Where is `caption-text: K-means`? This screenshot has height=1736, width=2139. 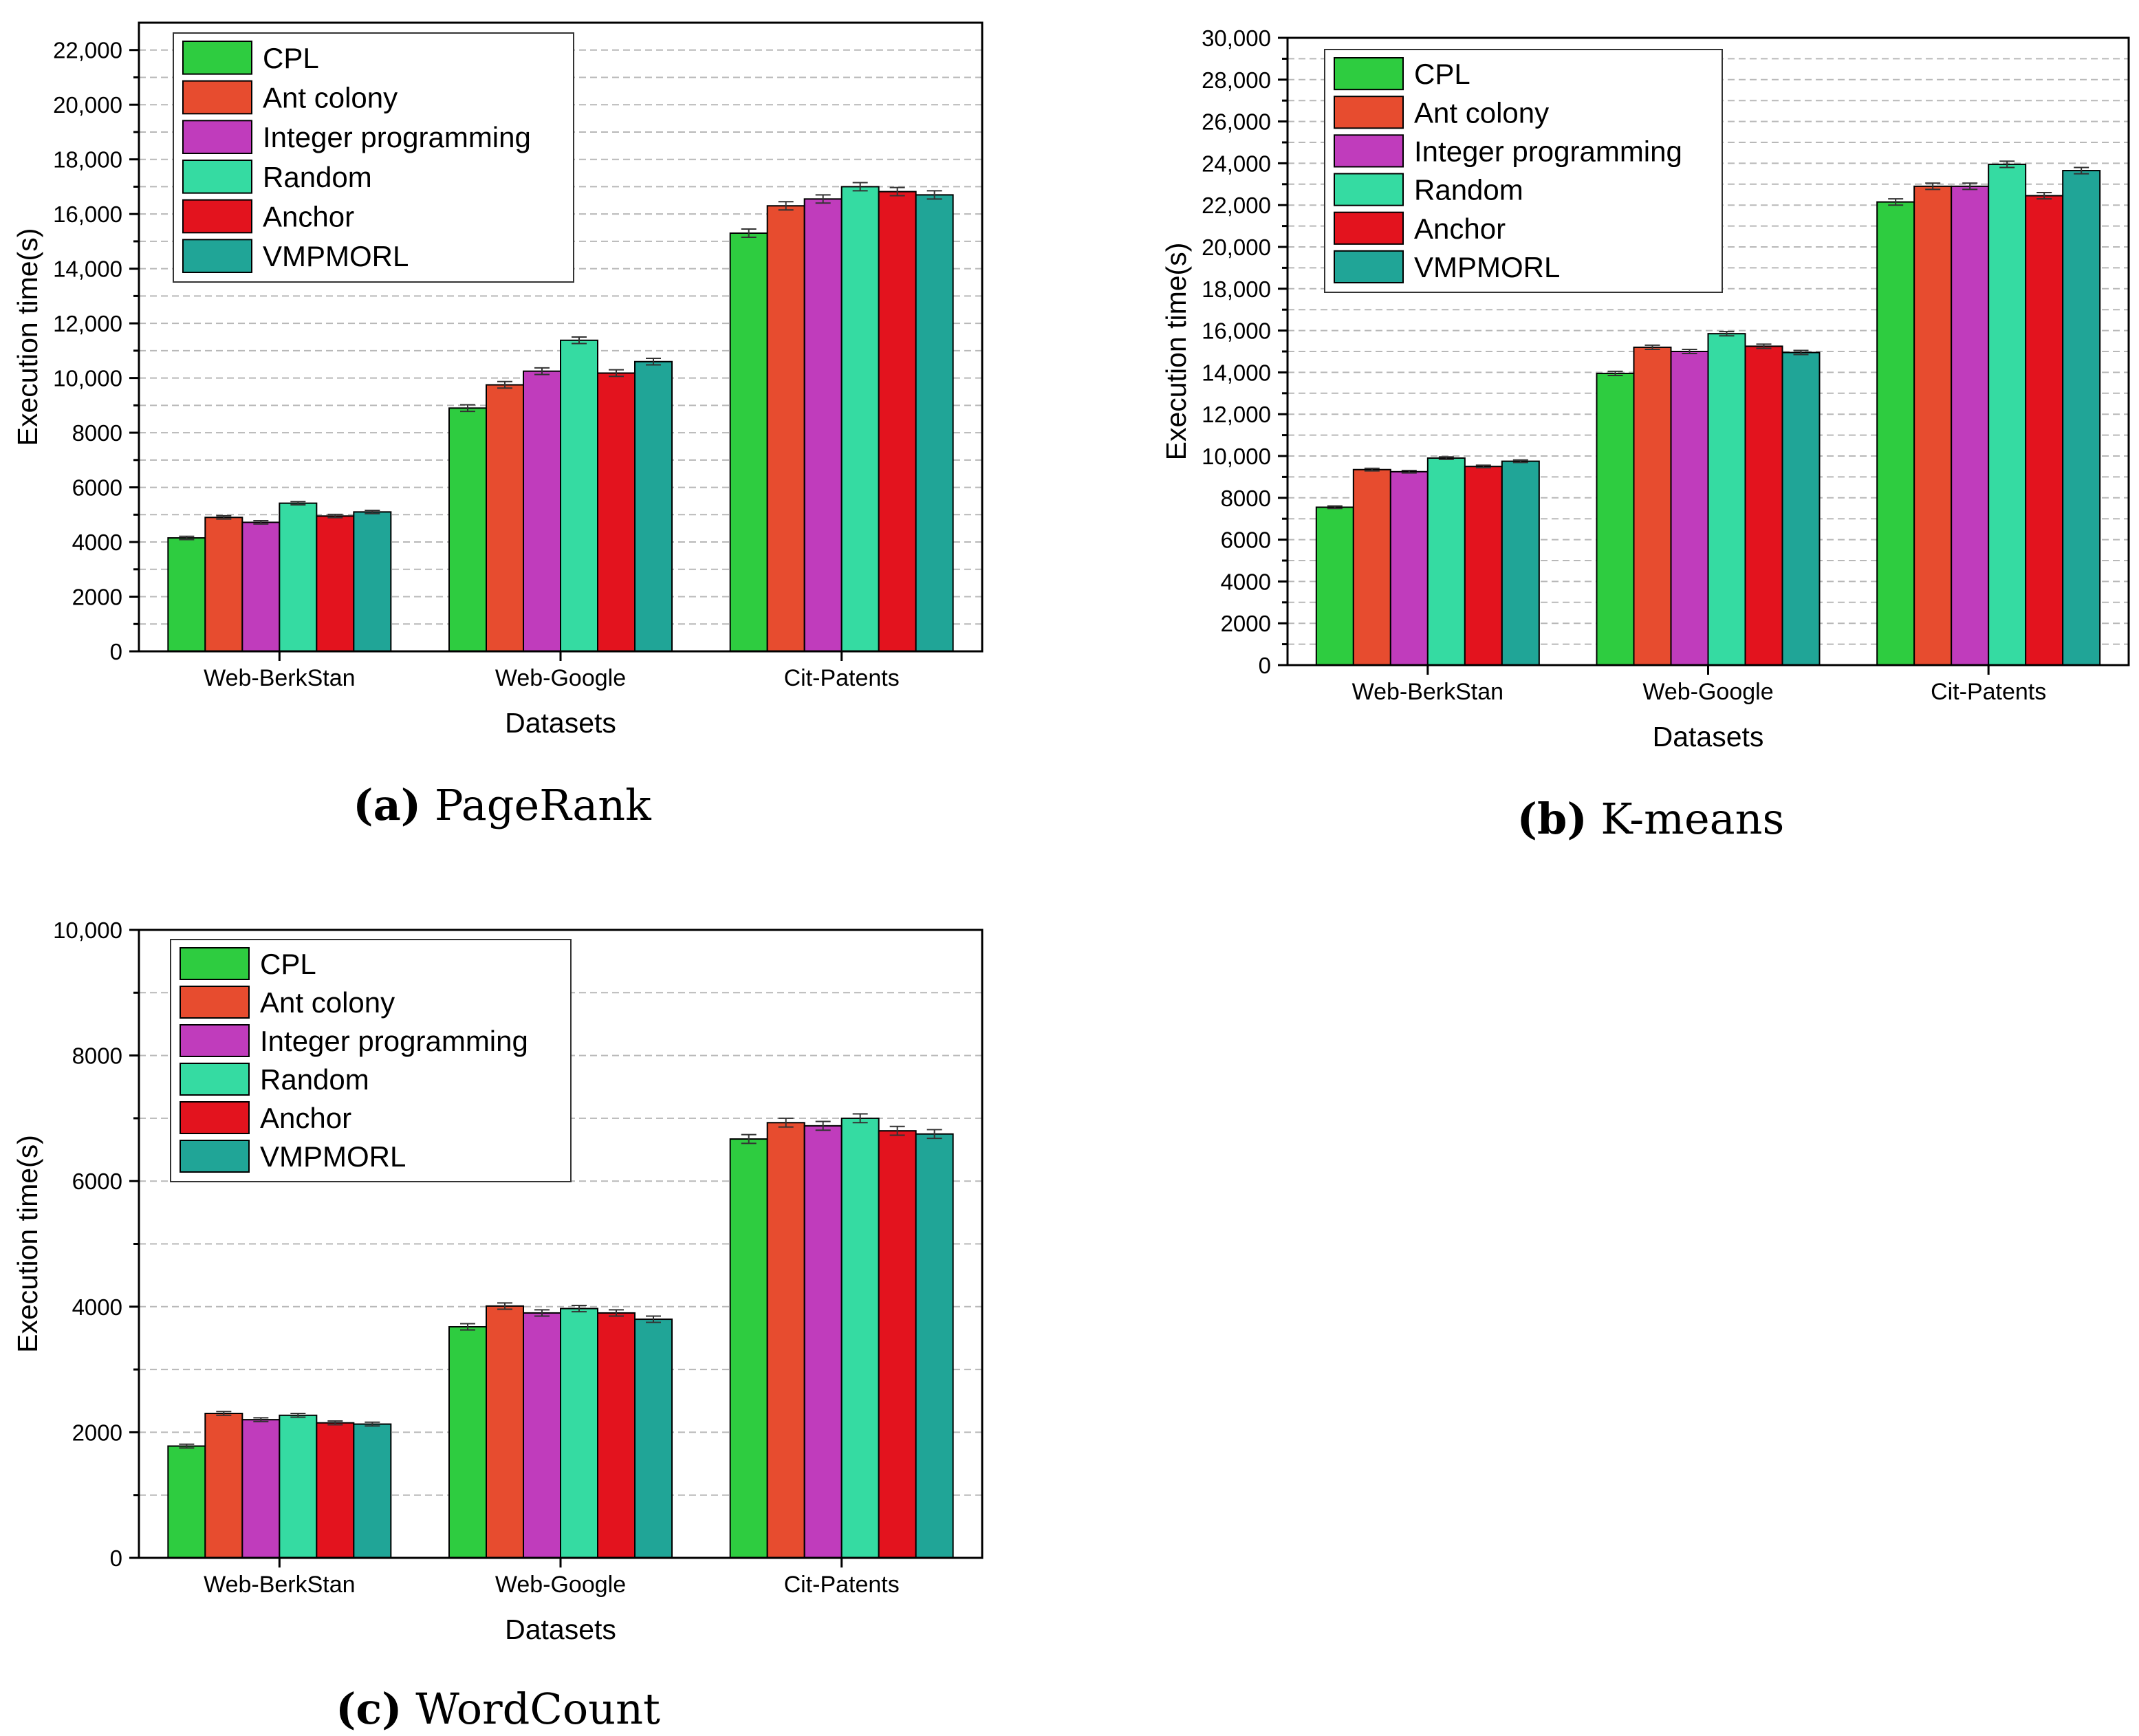
caption-text: K-means is located at coordinates (1692, 819).